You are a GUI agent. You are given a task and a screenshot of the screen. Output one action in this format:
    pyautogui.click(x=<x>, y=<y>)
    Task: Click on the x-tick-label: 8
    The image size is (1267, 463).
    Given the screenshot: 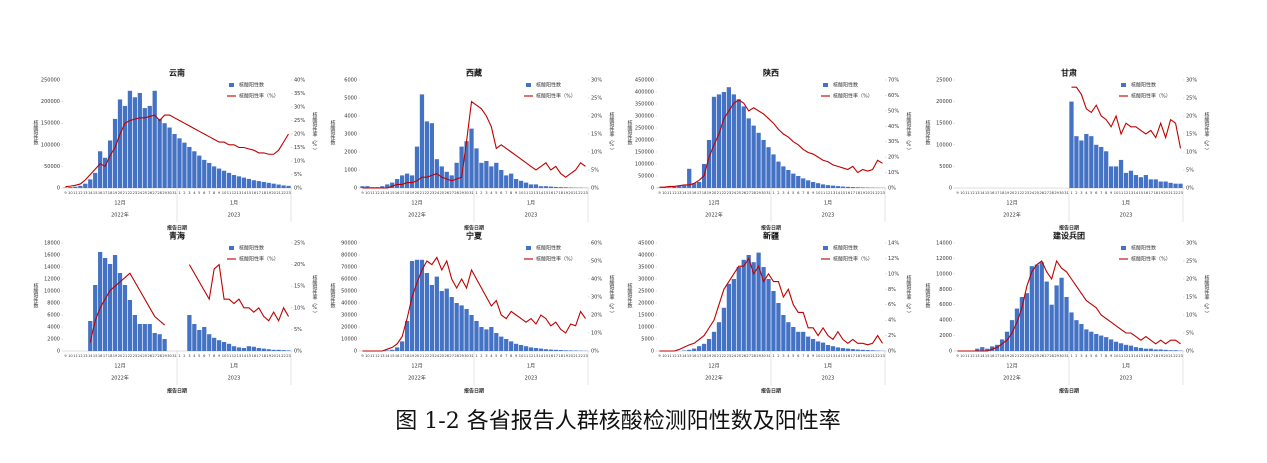 What is the action you would take?
    pyautogui.click(x=214, y=193)
    